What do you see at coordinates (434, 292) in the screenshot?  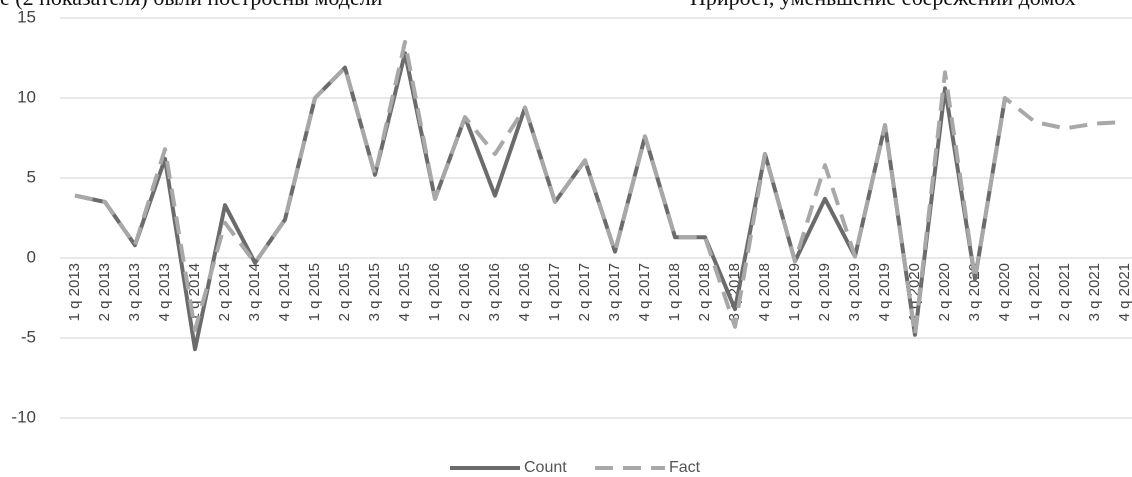 I see `x-tick-label: 1 q 2016` at bounding box center [434, 292].